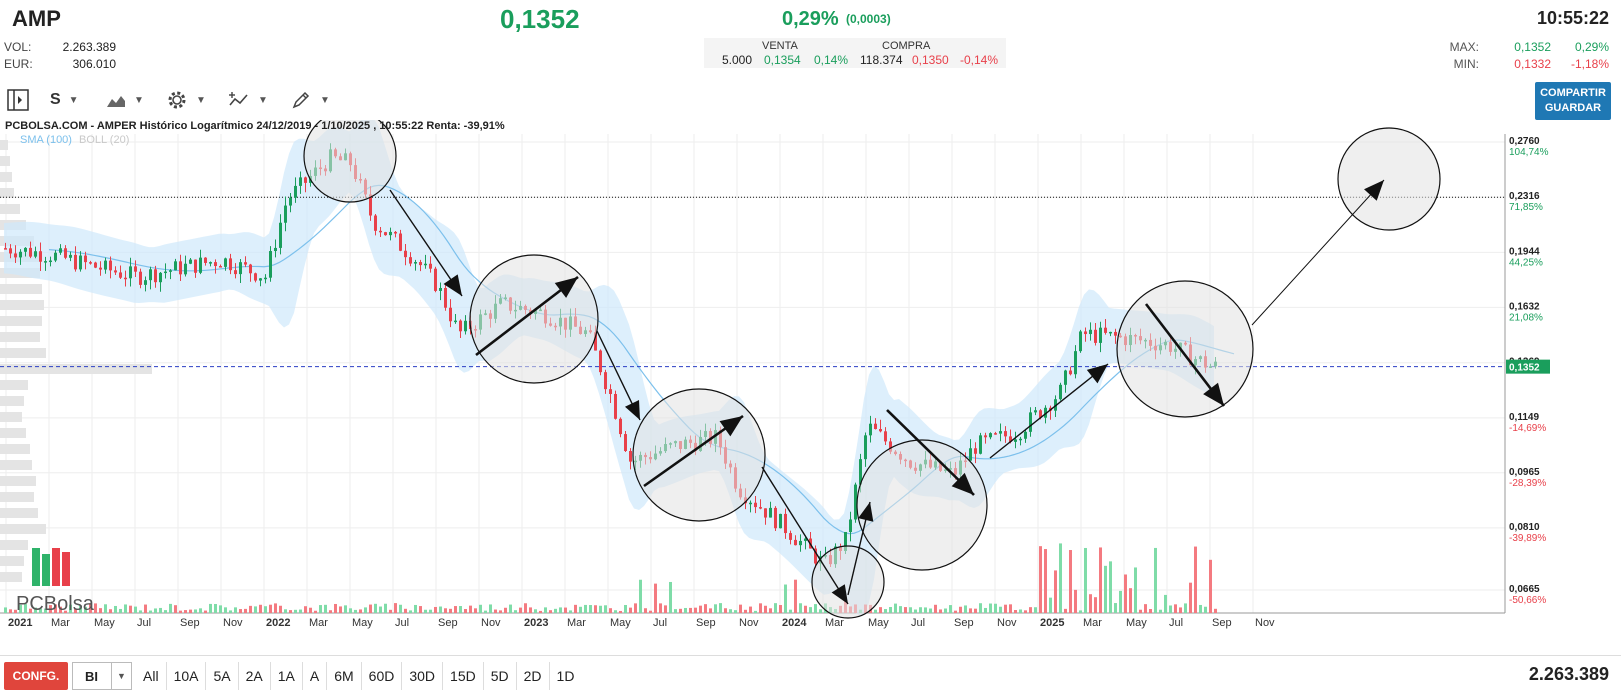 The width and height of the screenshot is (1621, 693). Describe the element at coordinates (964, 623) in the screenshot. I see `x-tick-label: Sep` at that location.